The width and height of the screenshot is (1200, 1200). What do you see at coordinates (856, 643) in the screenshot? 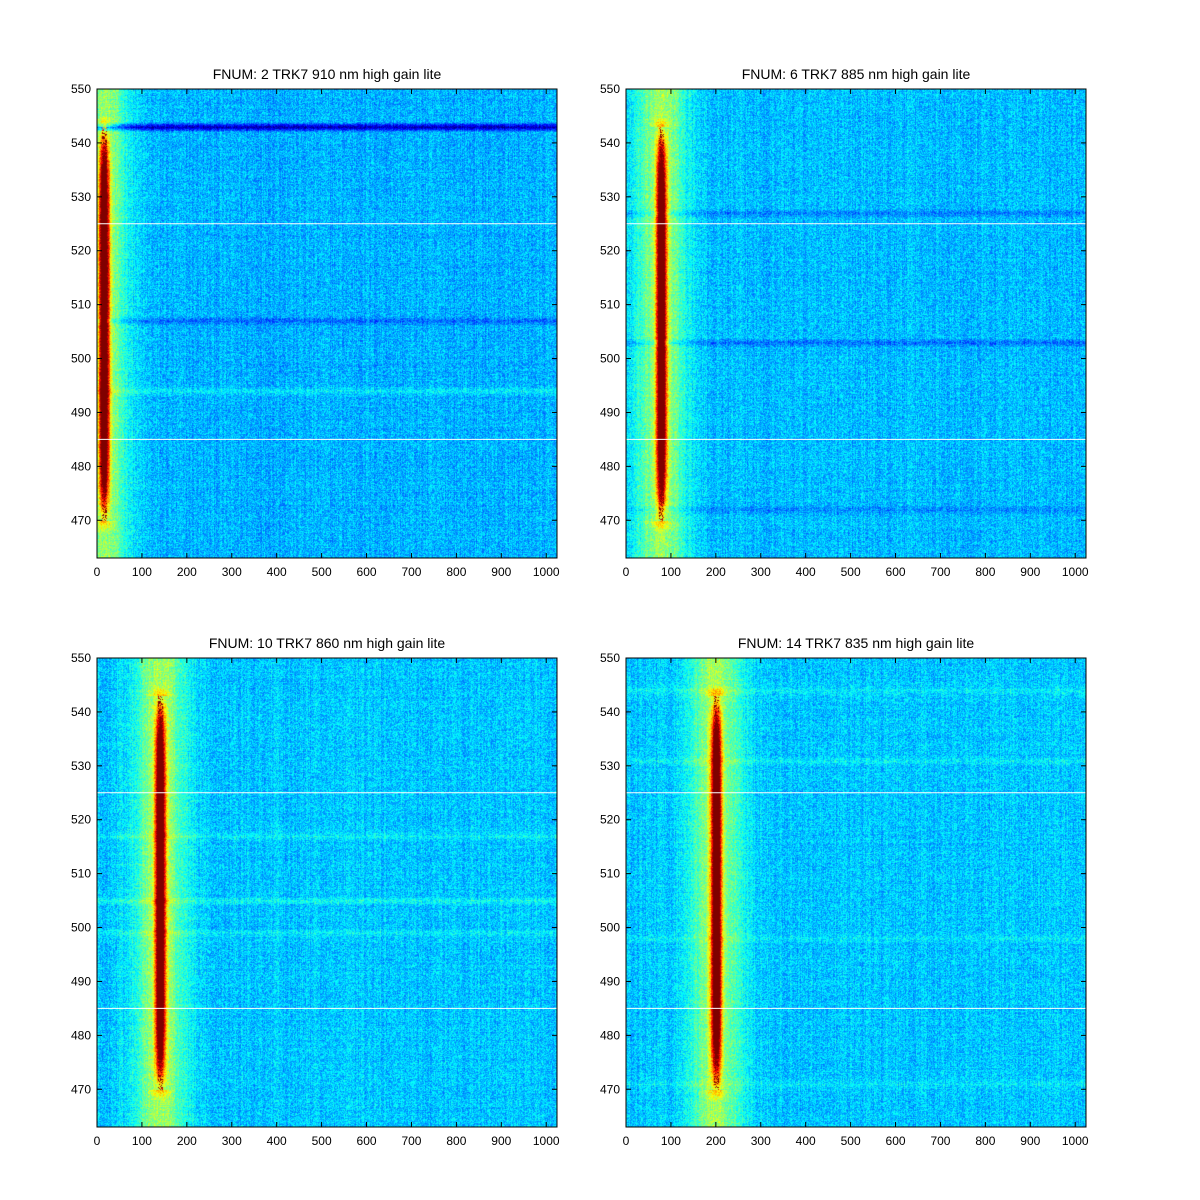
I see `panel-title: FNUM: 14 TRK7 835 nm high gain lite` at bounding box center [856, 643].